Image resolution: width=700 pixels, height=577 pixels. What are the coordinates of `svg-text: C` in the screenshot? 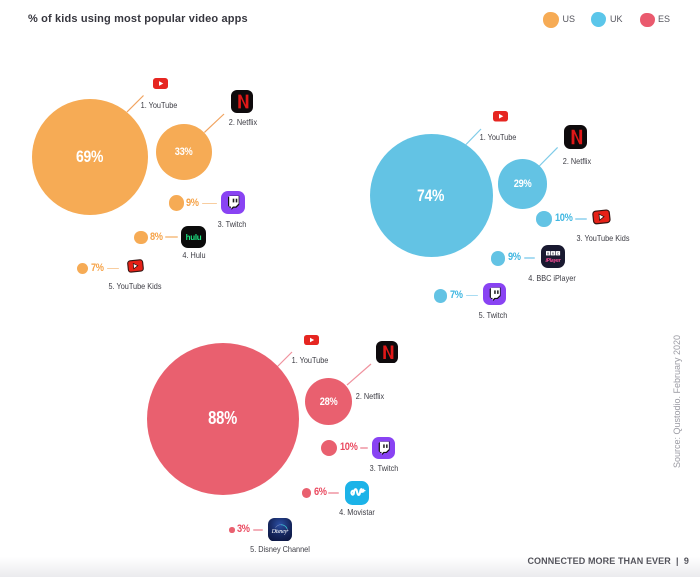 It's located at (558, 254).